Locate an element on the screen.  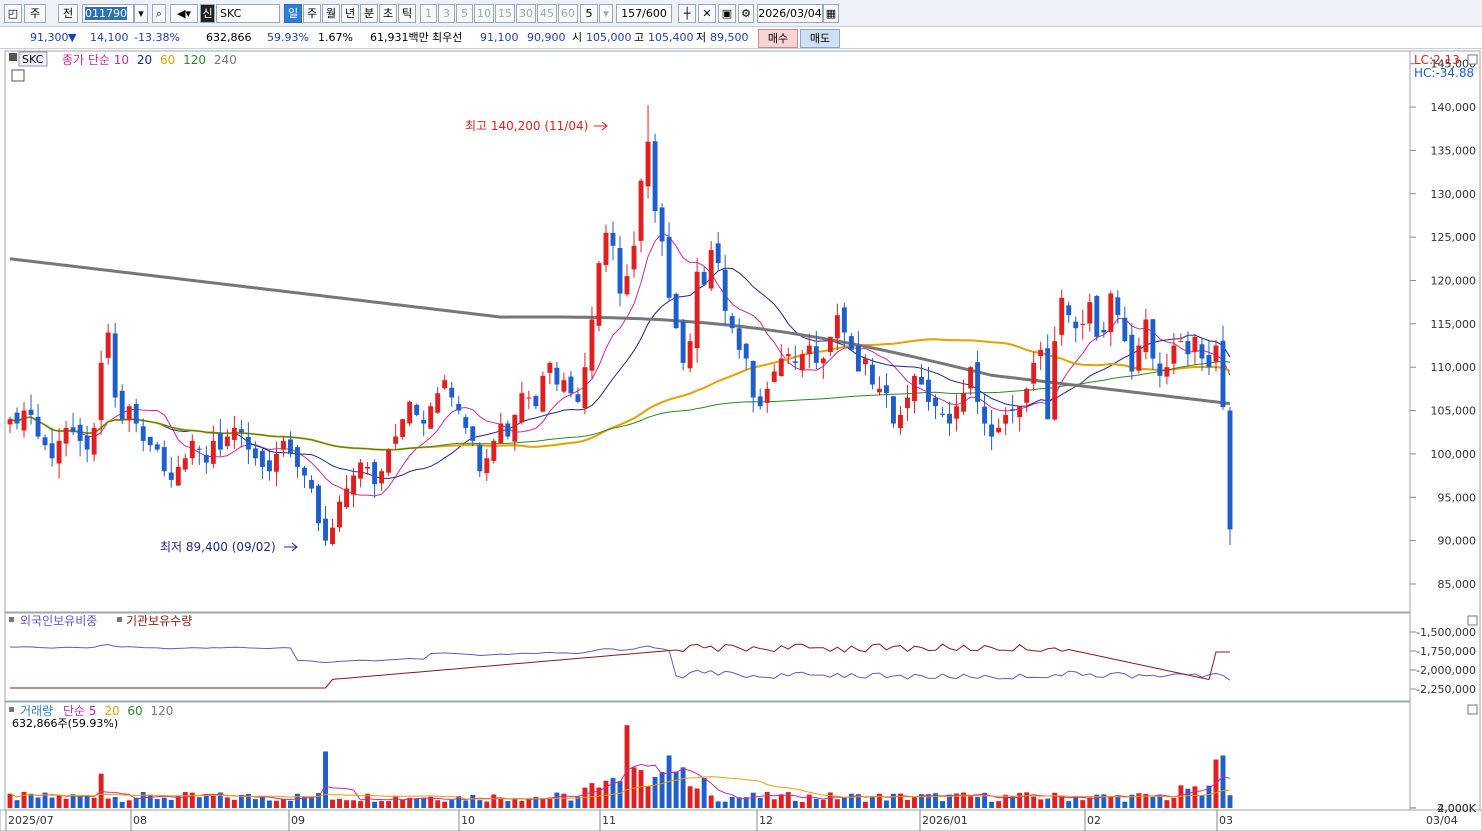
interval-1: 1 is located at coordinates (428, 13).